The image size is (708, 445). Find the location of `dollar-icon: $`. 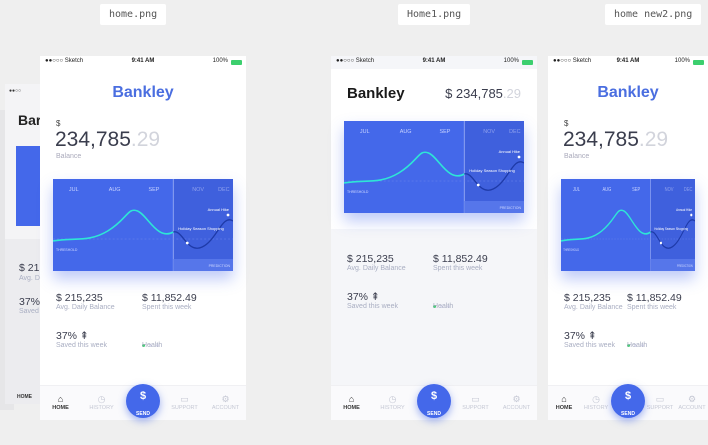

dollar-icon: $ is located at coordinates (628, 396).